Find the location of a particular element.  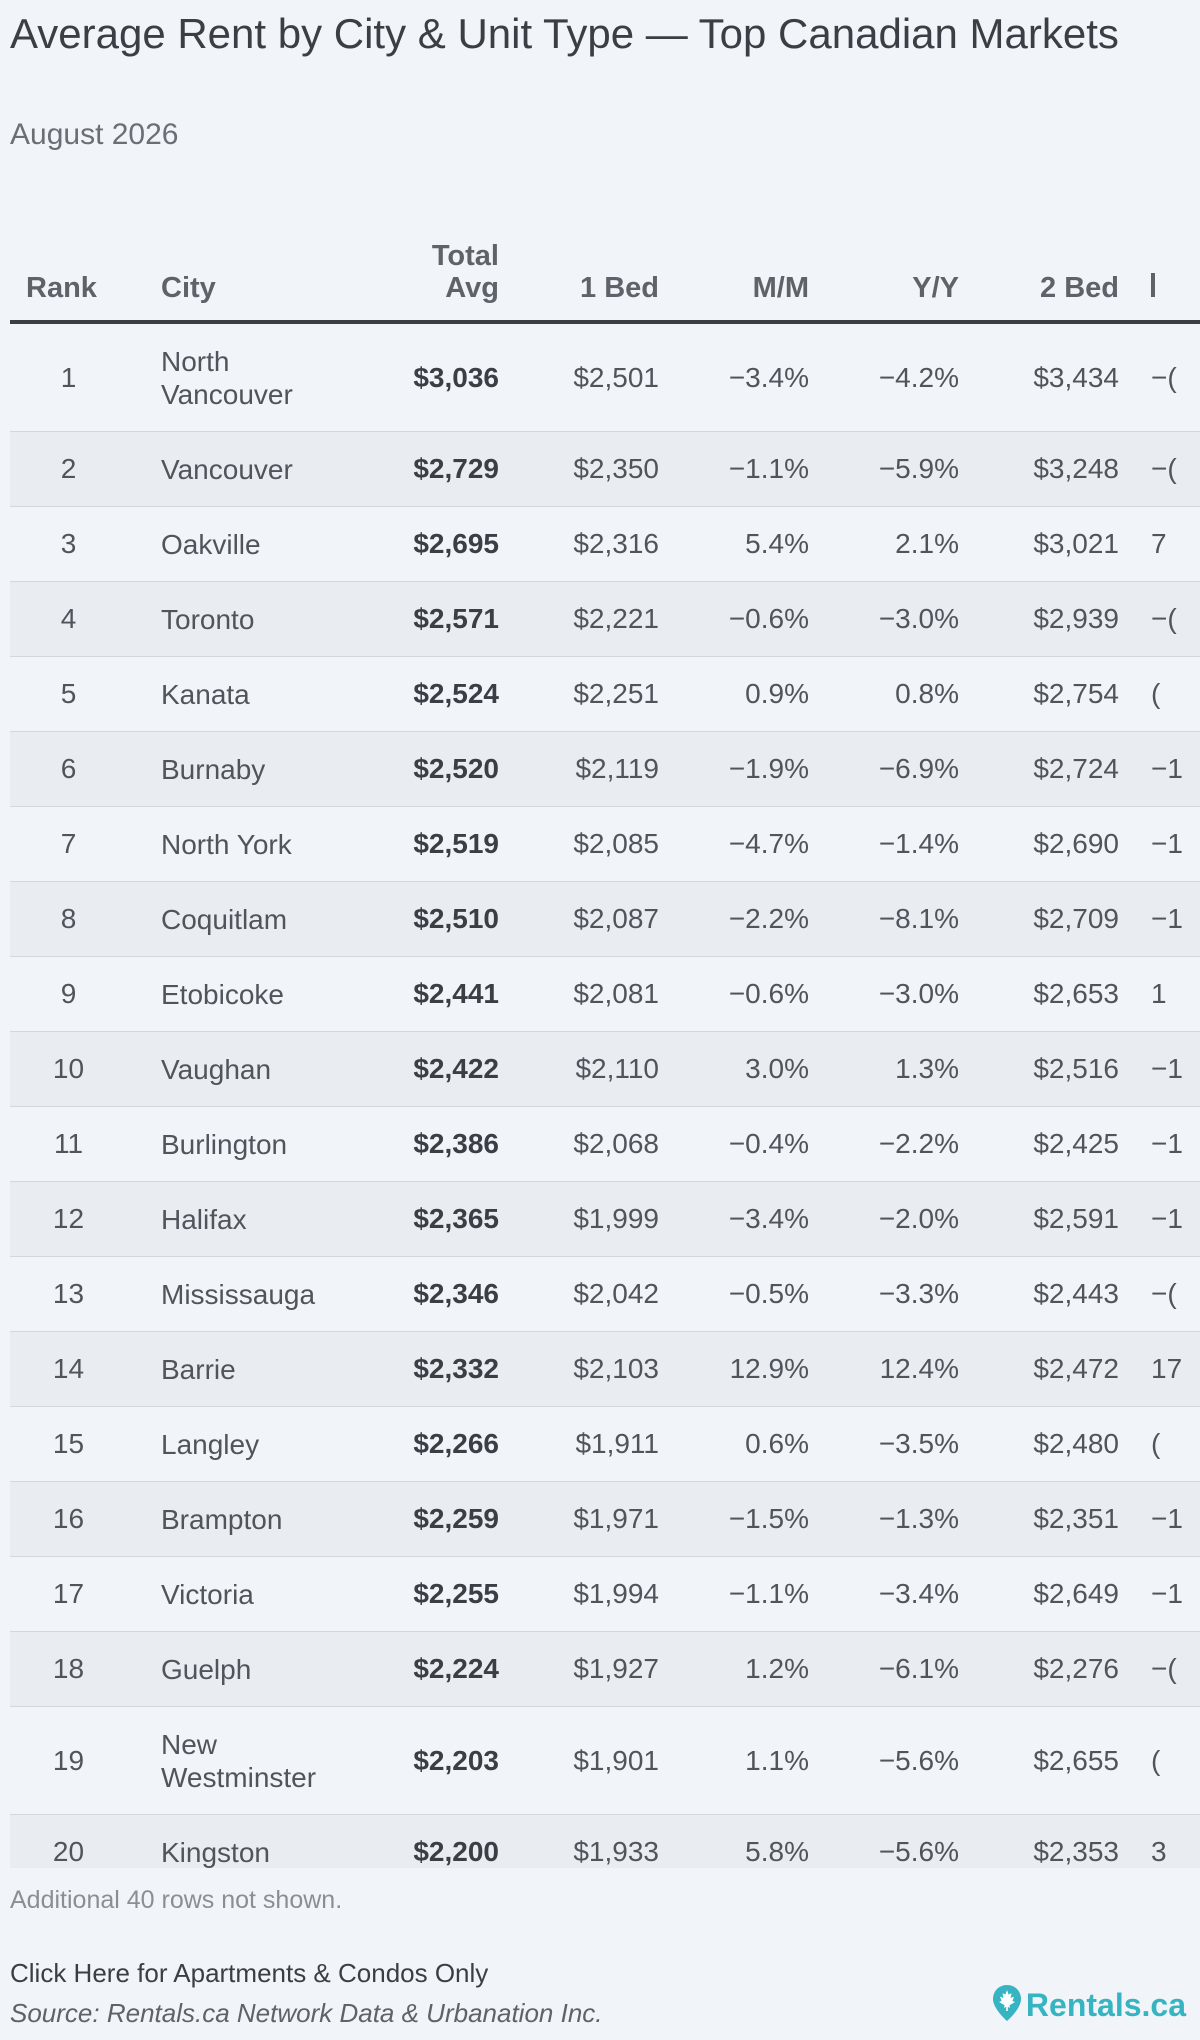

rank-cell: 3 is located at coordinates (68, 544).